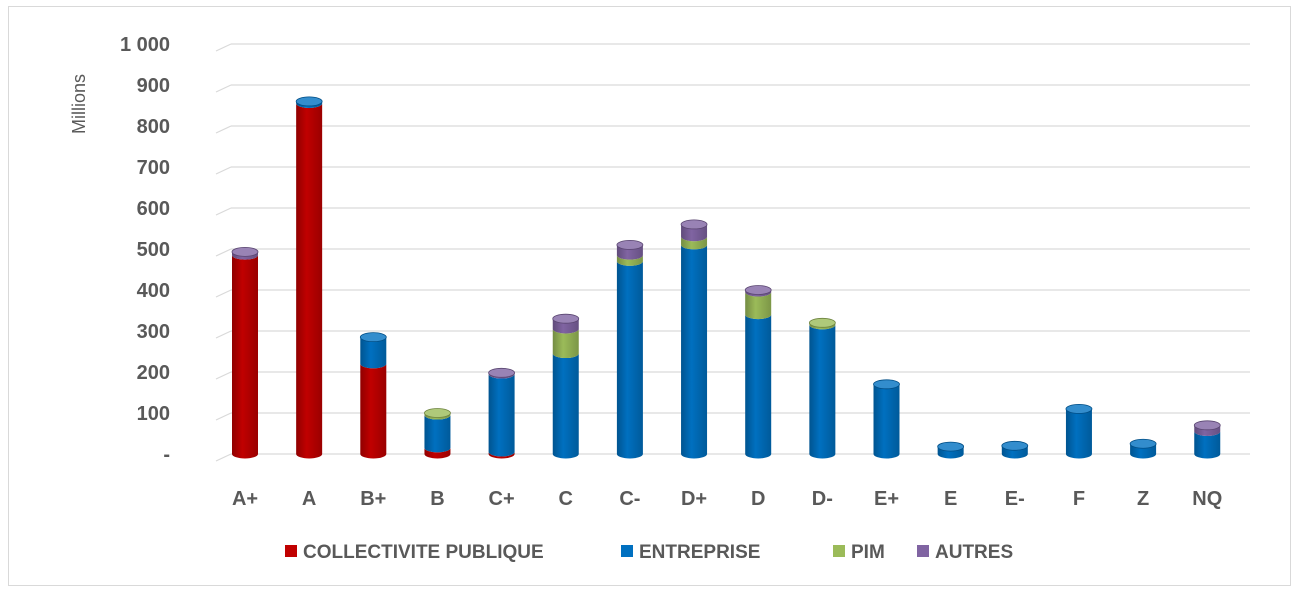 This screenshot has width=1299, height=592. Describe the element at coordinates (699, 552) in the screenshot. I see `legend-label: ENTREPRISE` at that location.